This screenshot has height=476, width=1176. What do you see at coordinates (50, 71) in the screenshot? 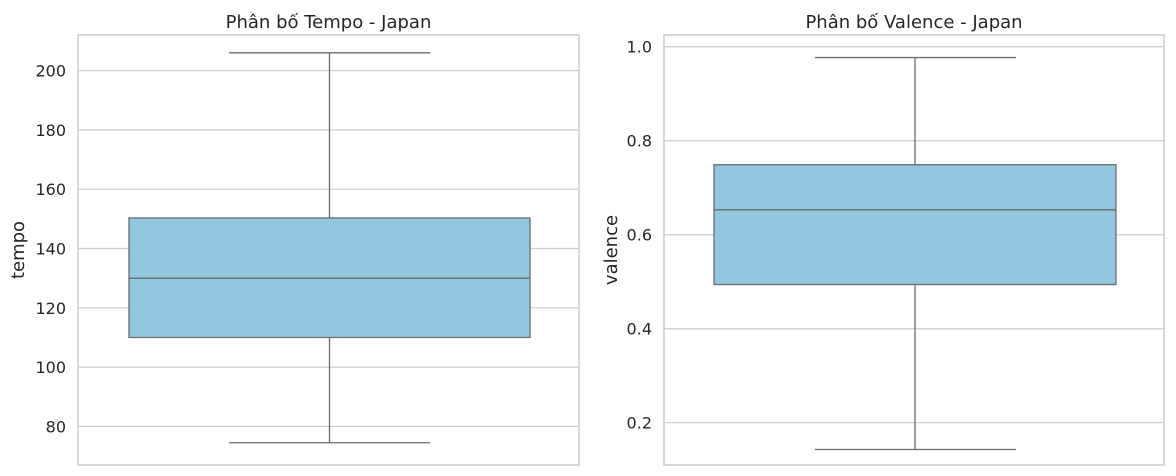
I see `y-tick-label: 200` at bounding box center [50, 71].